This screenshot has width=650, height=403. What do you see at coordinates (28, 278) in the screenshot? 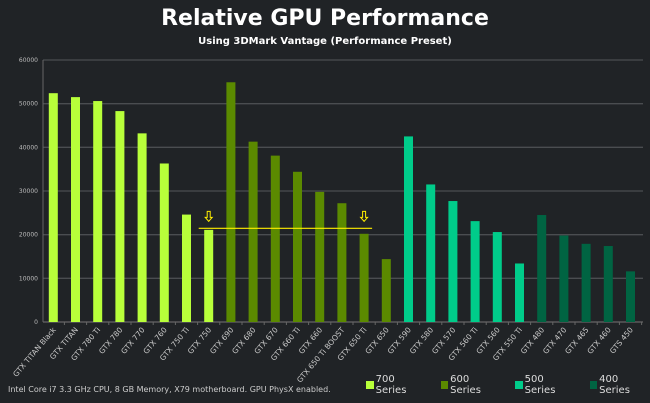
I see `y-tick-label: 10000` at bounding box center [28, 278].